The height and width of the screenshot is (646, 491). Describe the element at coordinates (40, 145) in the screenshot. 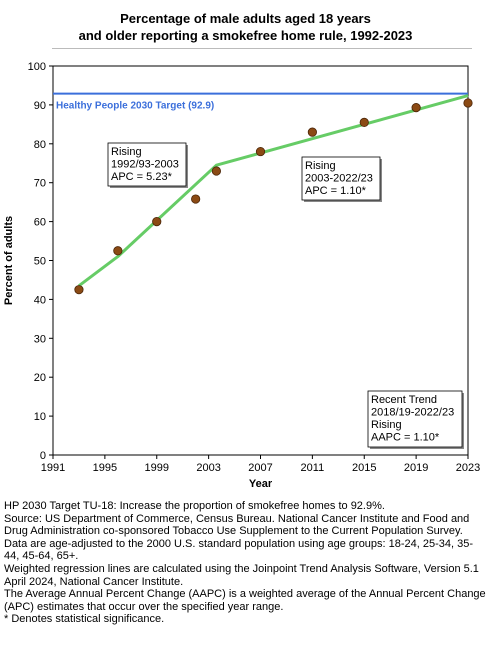

I see `y-tick-label: 80` at that location.